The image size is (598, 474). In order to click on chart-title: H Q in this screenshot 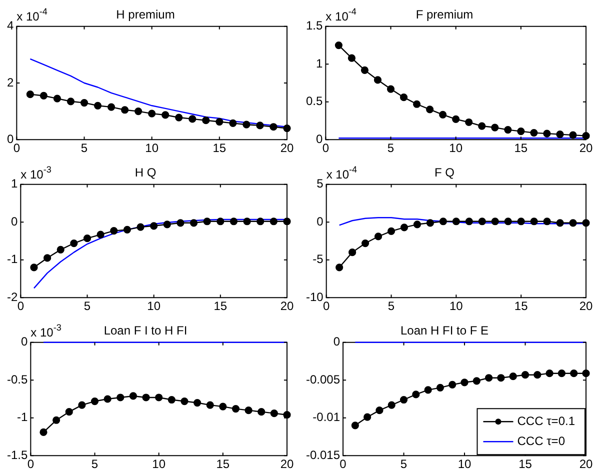, I will do `click(145, 173)`.